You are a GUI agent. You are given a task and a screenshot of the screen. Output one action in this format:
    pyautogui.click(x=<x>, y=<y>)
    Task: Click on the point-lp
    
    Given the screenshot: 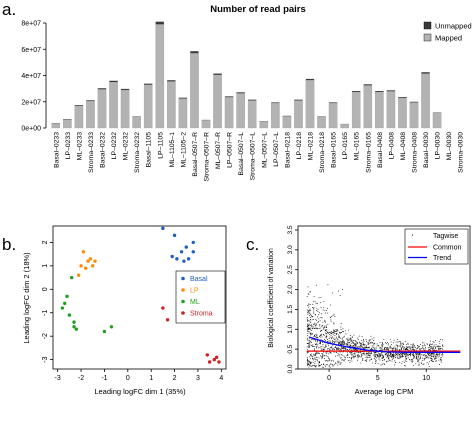 What is the action you would take?
    pyautogui.click(x=81, y=266)
    